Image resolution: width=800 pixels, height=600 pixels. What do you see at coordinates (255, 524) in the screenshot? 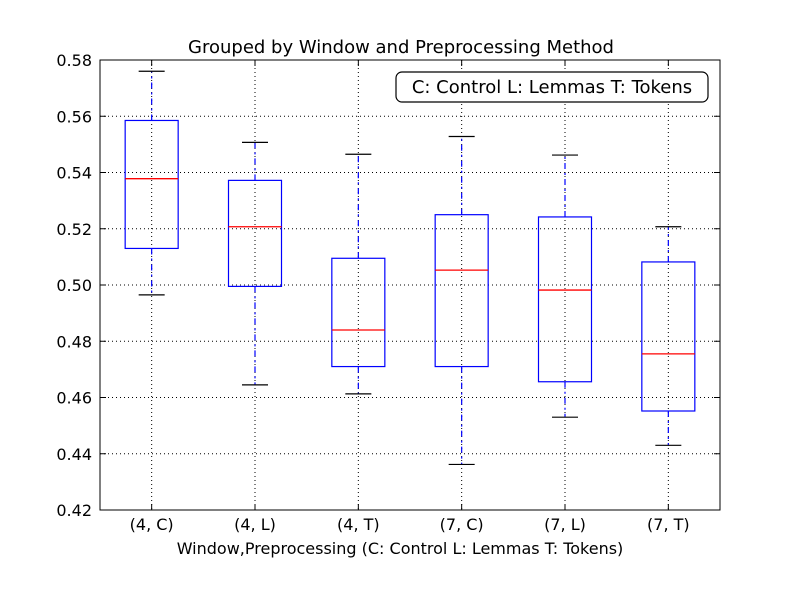
I see `x-tick-label: (4, L)` at bounding box center [255, 524].